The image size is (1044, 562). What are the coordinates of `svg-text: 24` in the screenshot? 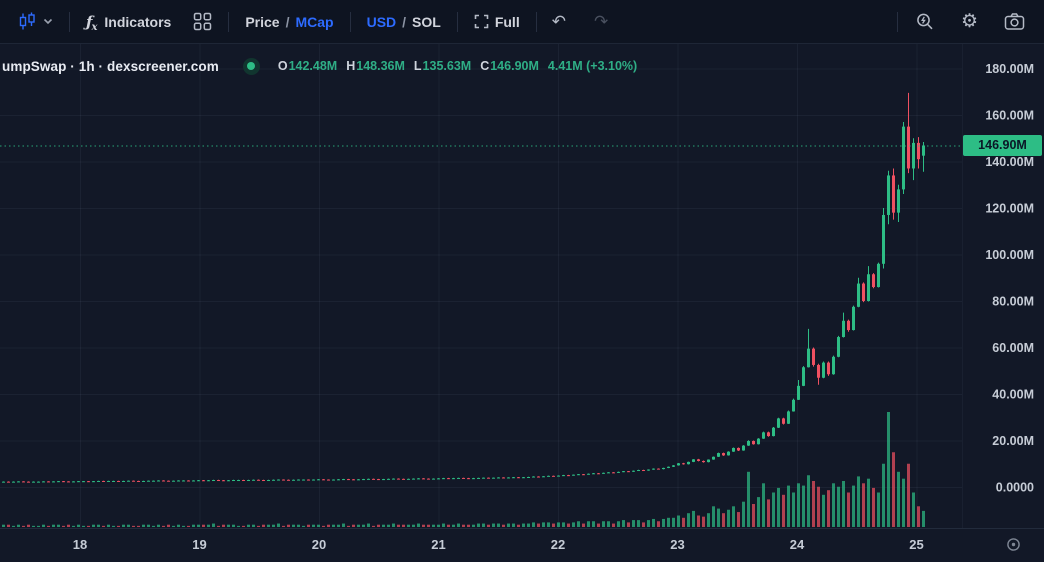 It's located at (797, 544).